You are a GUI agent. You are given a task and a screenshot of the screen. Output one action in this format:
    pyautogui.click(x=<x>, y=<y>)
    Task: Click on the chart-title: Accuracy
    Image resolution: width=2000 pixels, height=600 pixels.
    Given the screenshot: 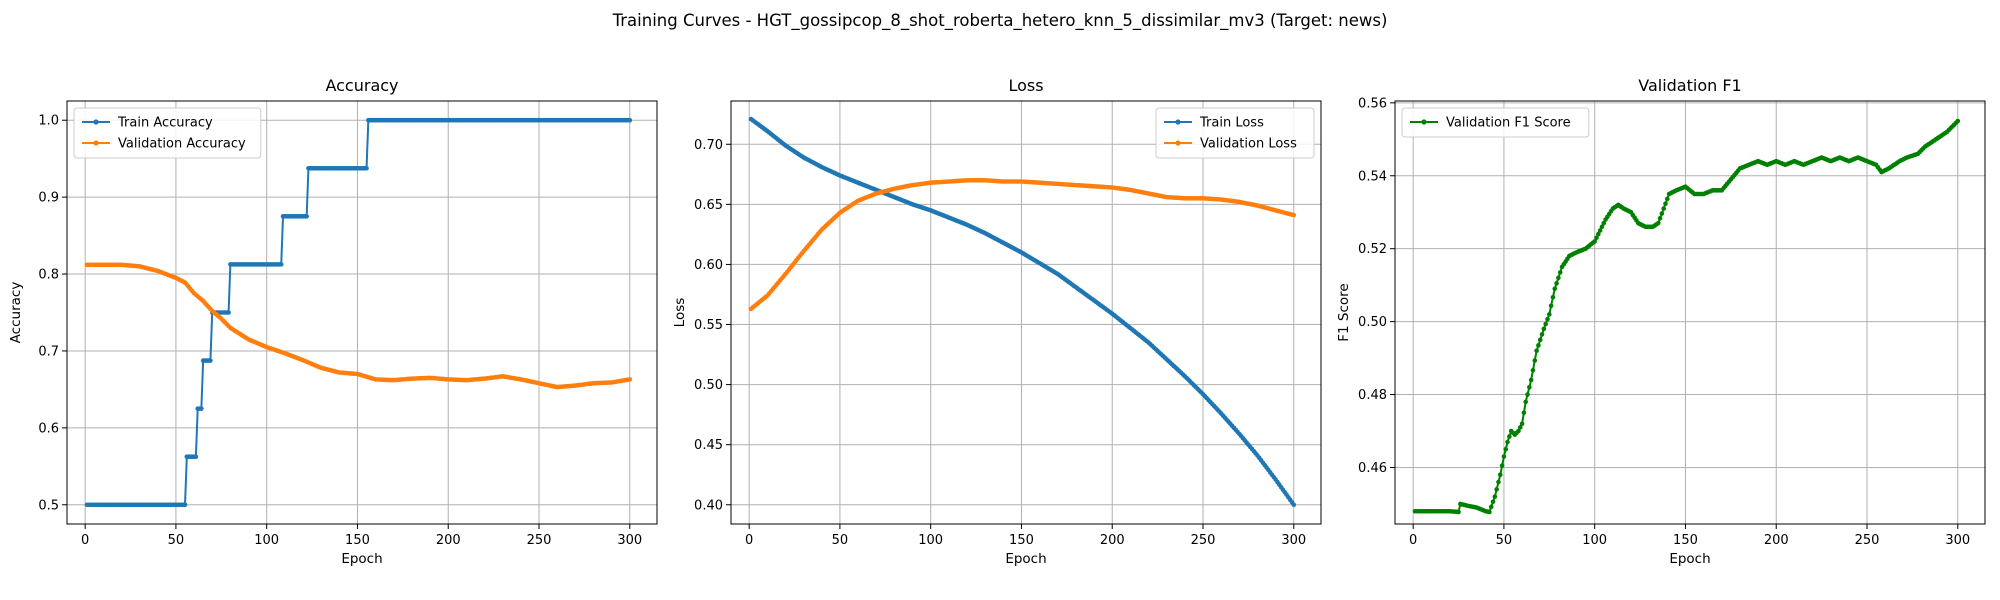 What is the action you would take?
    pyautogui.click(x=361, y=85)
    